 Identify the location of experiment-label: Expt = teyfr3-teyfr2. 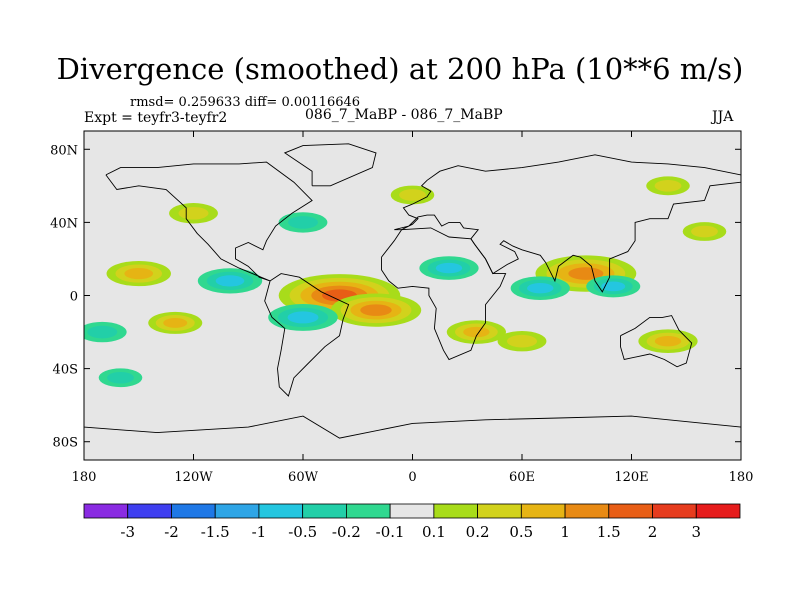
(156, 118).